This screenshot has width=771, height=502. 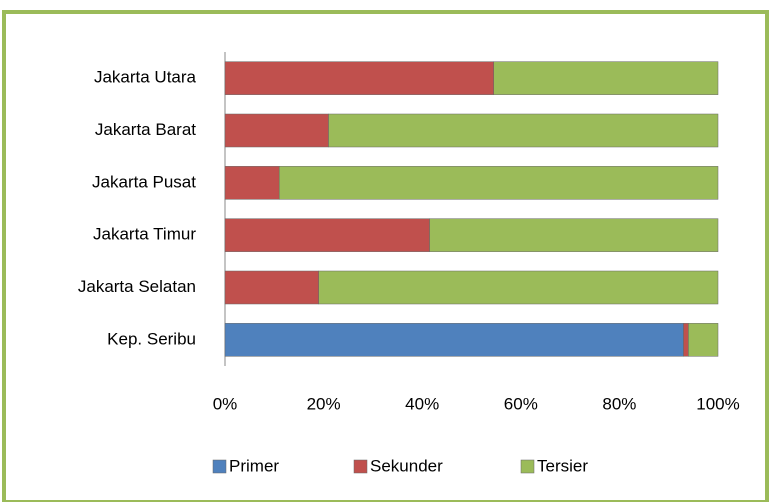 I want to click on legend-label: Sekunder, so click(x=406, y=465).